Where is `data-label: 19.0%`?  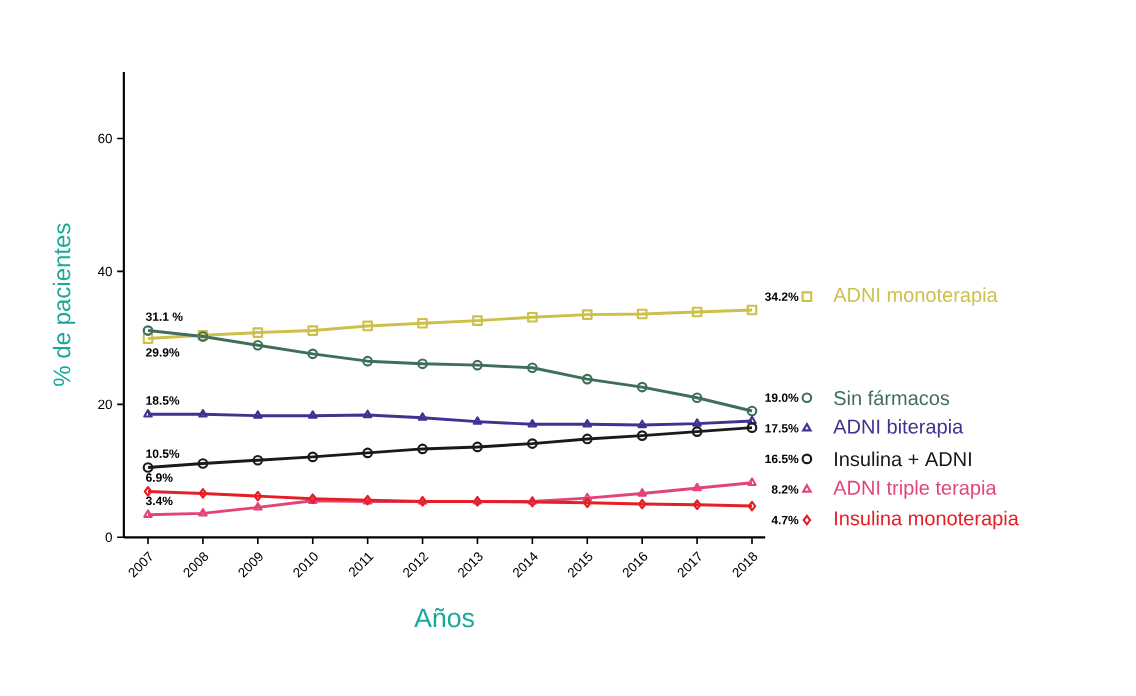
data-label: 19.0% is located at coordinates (782, 397).